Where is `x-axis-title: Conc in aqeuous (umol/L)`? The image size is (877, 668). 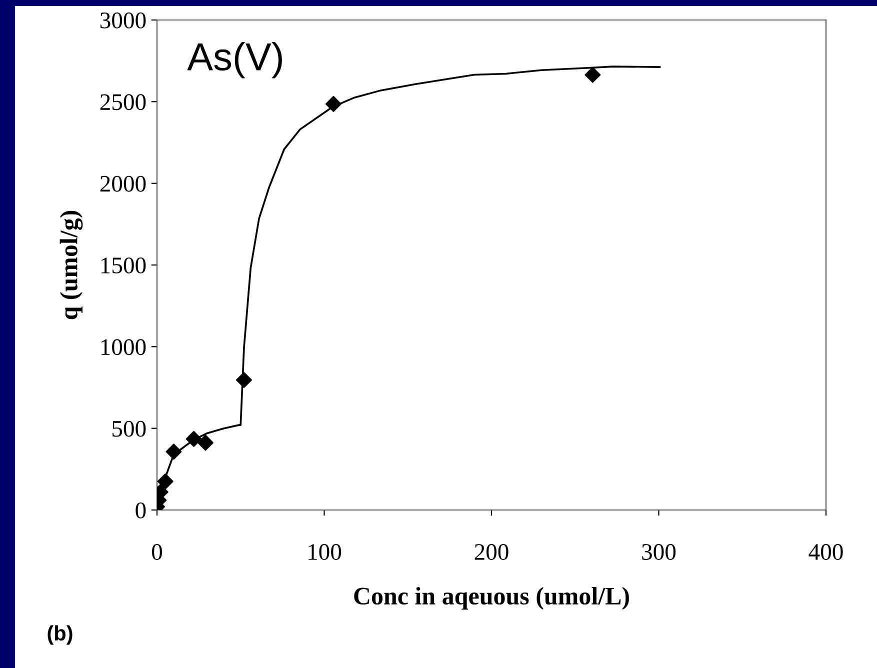 x-axis-title: Conc in aqeuous (umol/L) is located at coordinates (491, 598).